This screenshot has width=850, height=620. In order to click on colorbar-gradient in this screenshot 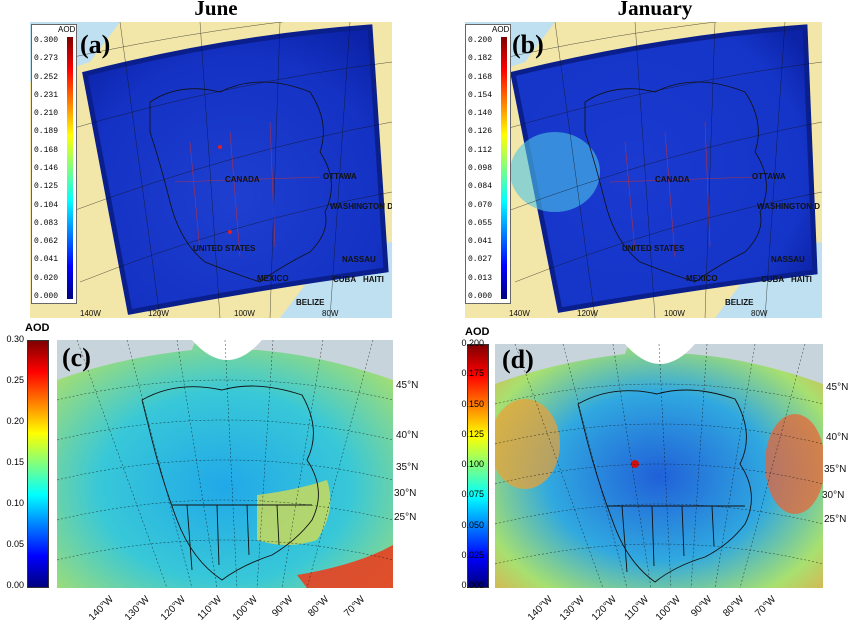, I will do `click(70, 168)`.